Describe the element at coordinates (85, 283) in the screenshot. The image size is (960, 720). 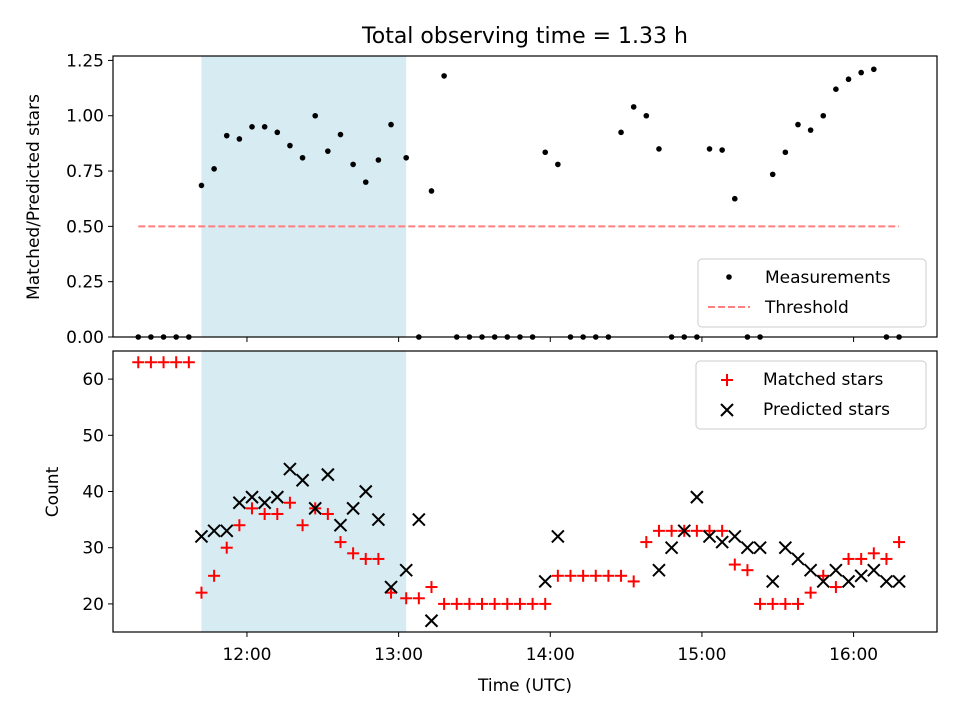
I see `y-tick-label: 0.25` at that location.